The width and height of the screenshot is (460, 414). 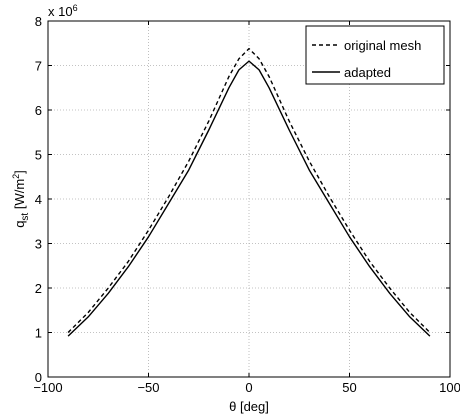 What do you see at coordinates (47, 387) in the screenshot?
I see `x-tick-label: −100` at bounding box center [47, 387].